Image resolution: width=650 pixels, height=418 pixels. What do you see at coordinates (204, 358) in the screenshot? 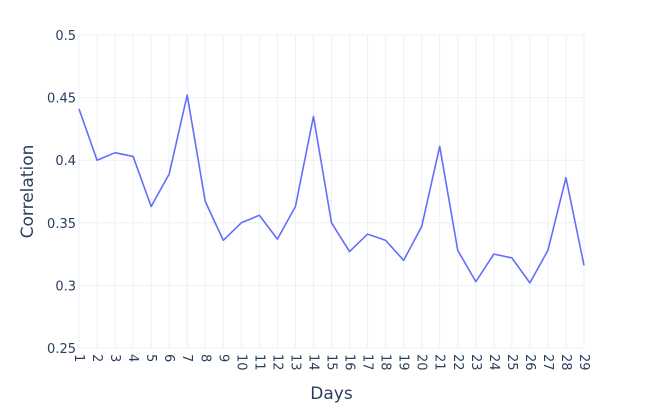
I see `x-tick-label: 8` at bounding box center [204, 358].